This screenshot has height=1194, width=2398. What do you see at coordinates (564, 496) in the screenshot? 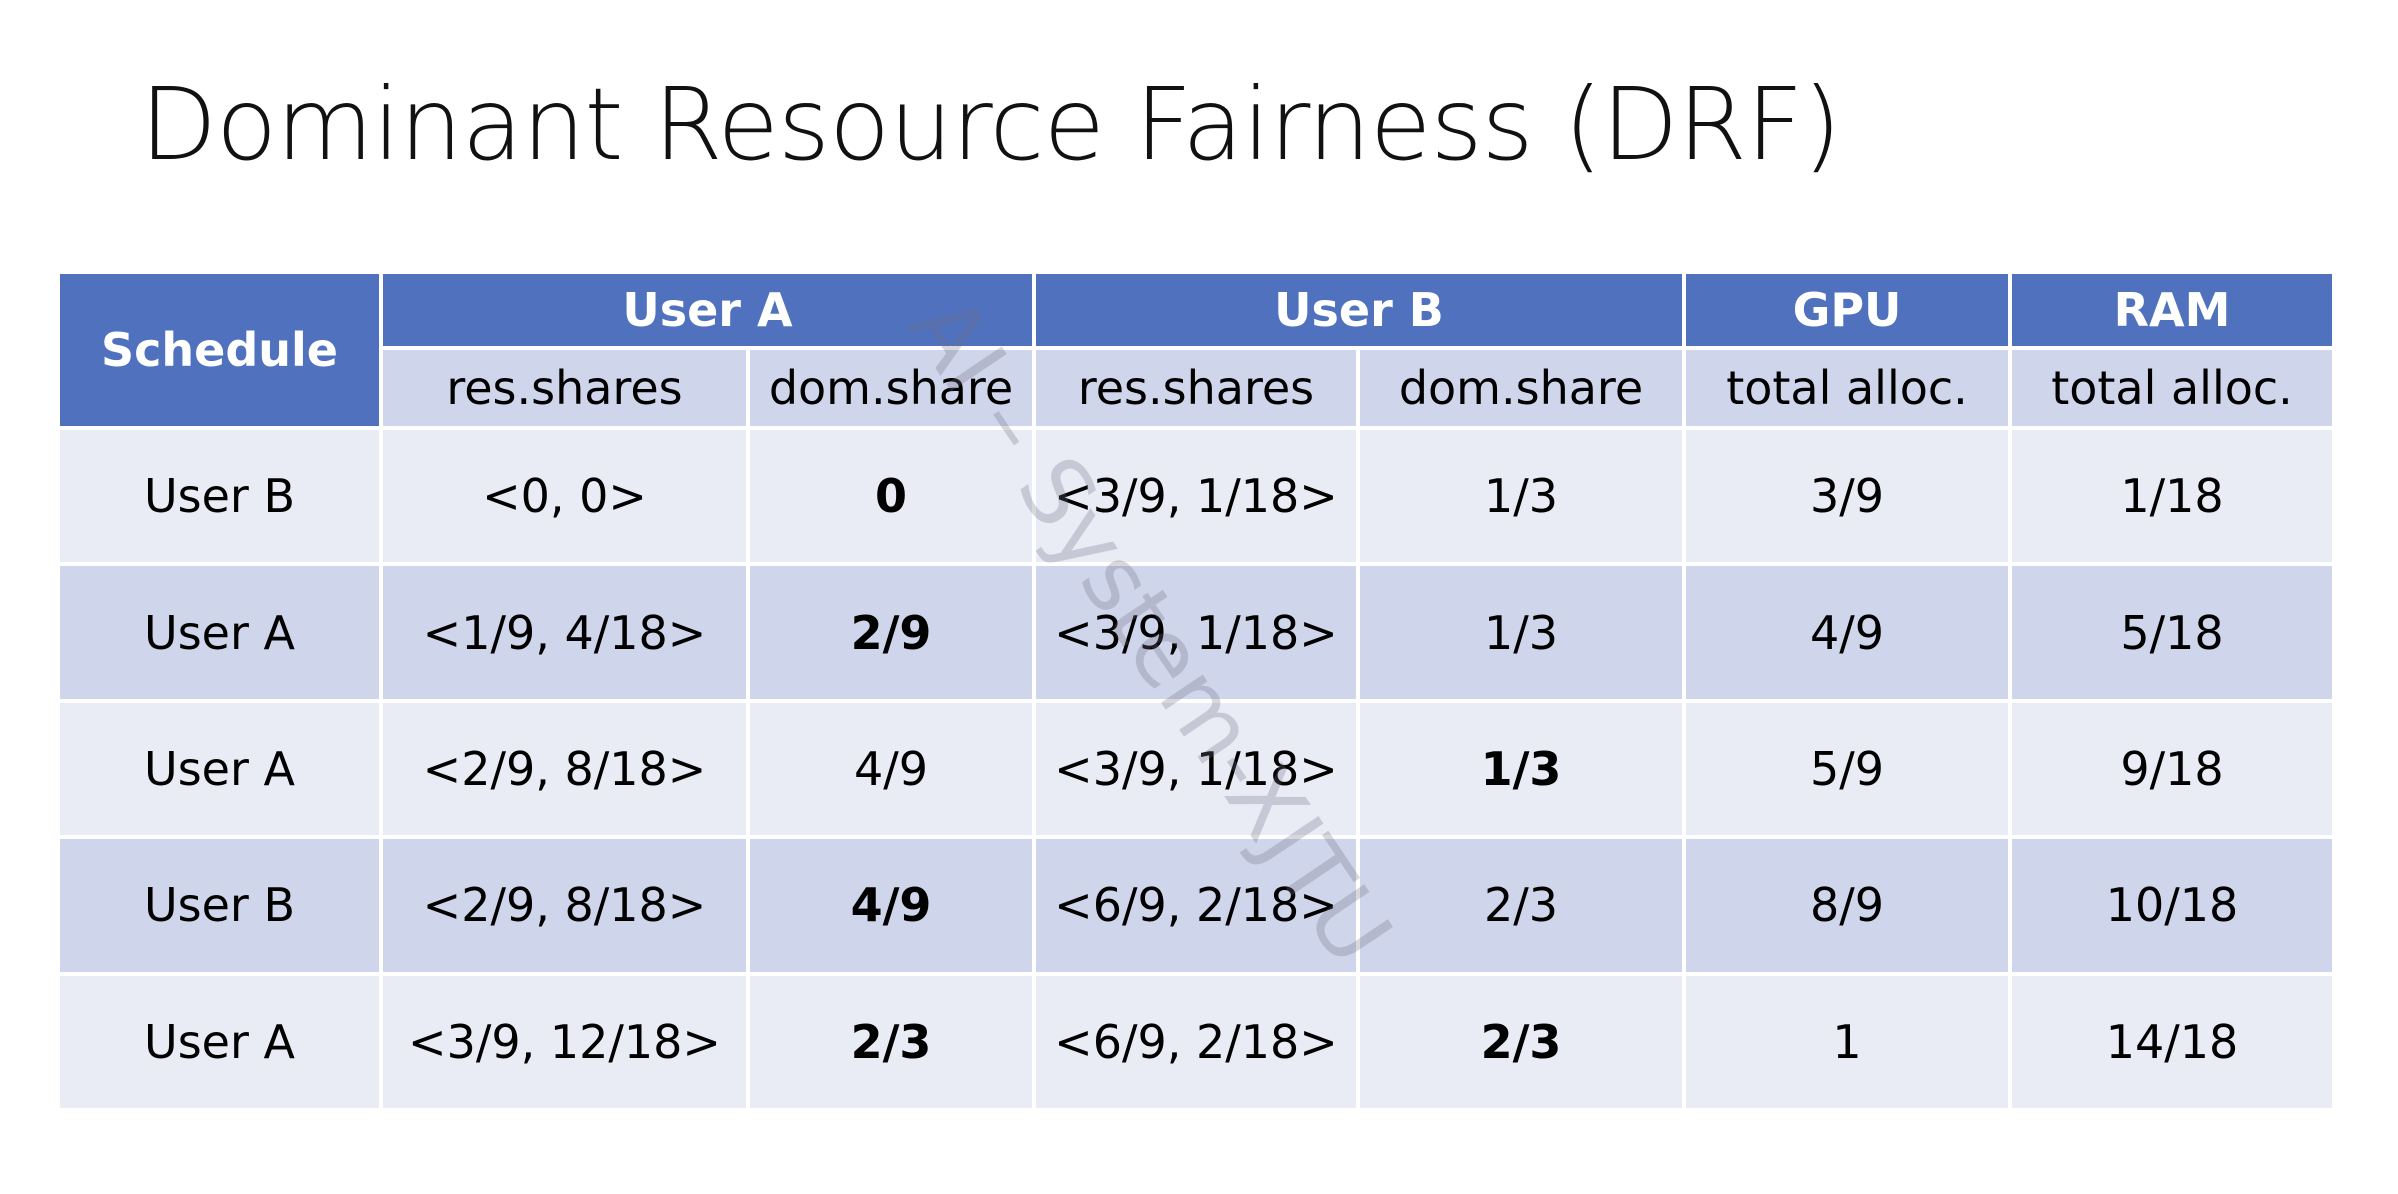
I see `table-cell: <0, 0>` at bounding box center [564, 496].